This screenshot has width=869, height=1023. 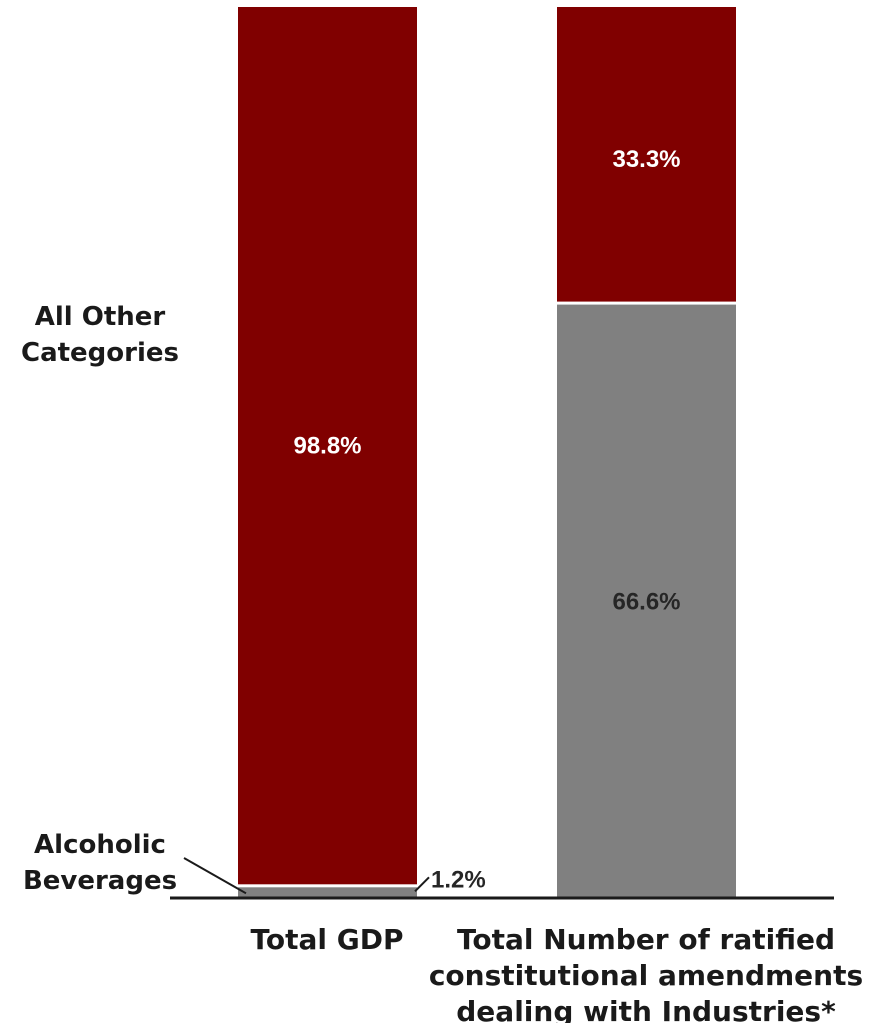 I want to click on category-label-line: Total Number of ratified, so click(x=646, y=939).